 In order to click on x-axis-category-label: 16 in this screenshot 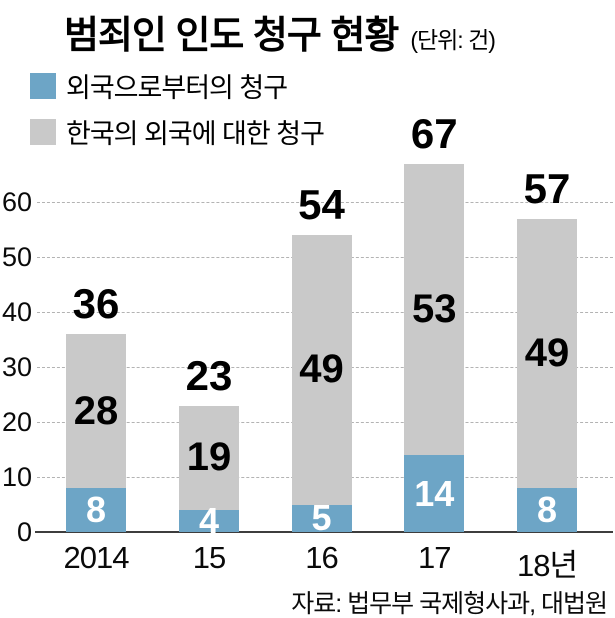, I will do `click(321, 557)`.